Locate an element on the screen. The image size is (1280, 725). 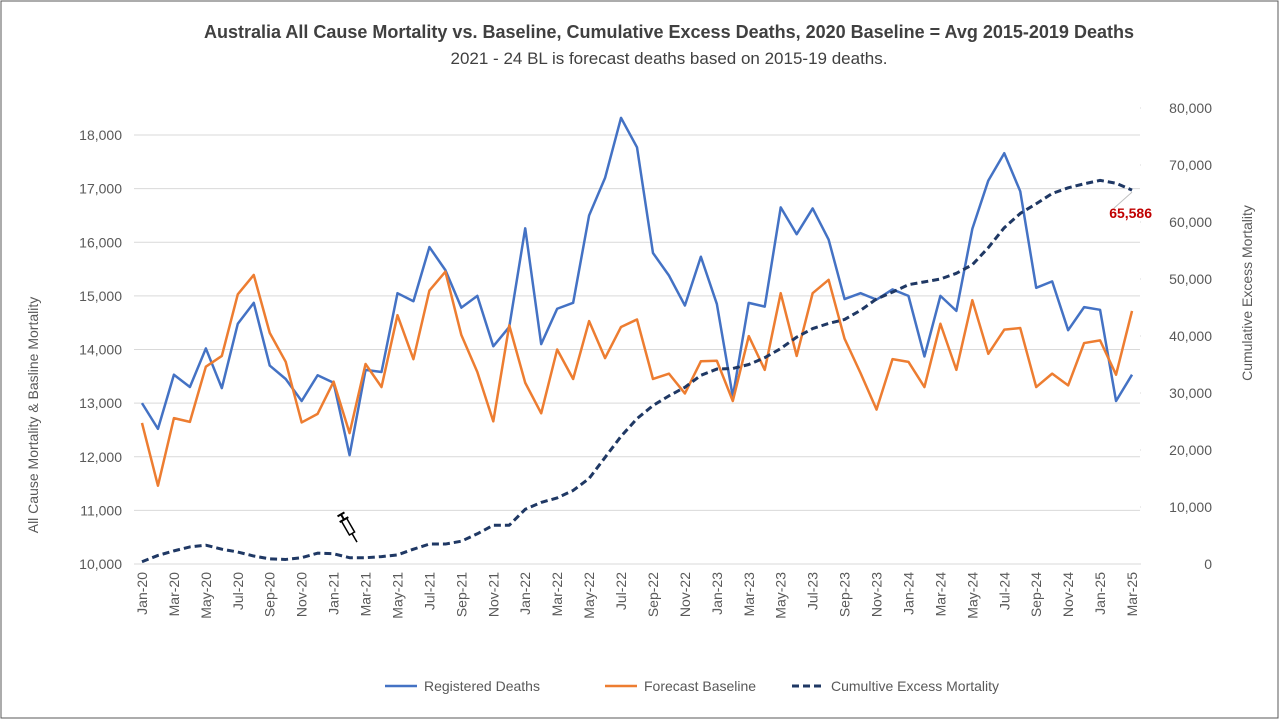
x-tick-label: Sep-22 is located at coordinates (653, 594).